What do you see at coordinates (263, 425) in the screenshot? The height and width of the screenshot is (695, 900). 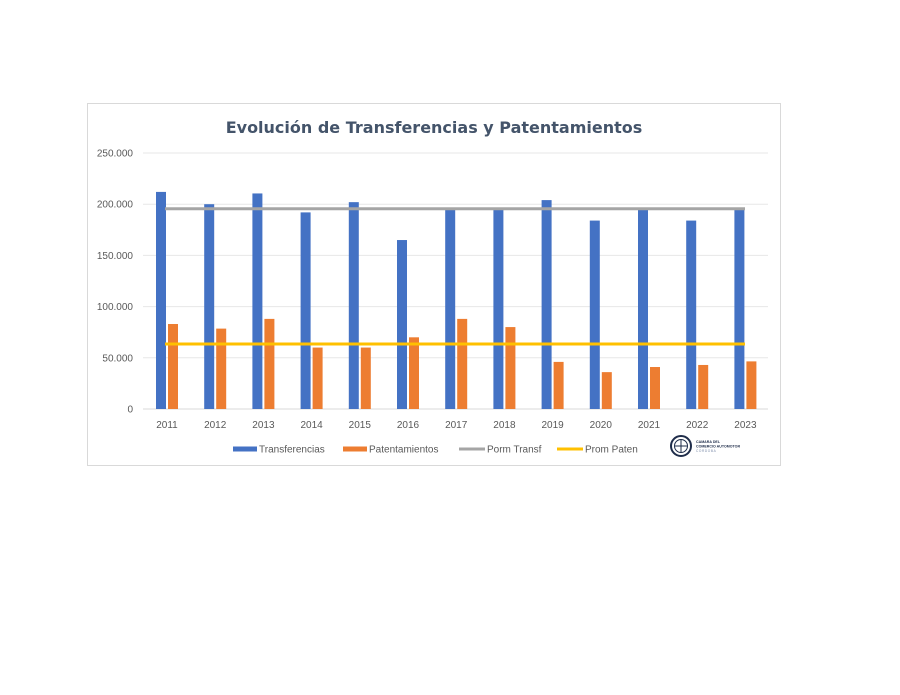 I see `x-tick-label: 2013` at bounding box center [263, 425].